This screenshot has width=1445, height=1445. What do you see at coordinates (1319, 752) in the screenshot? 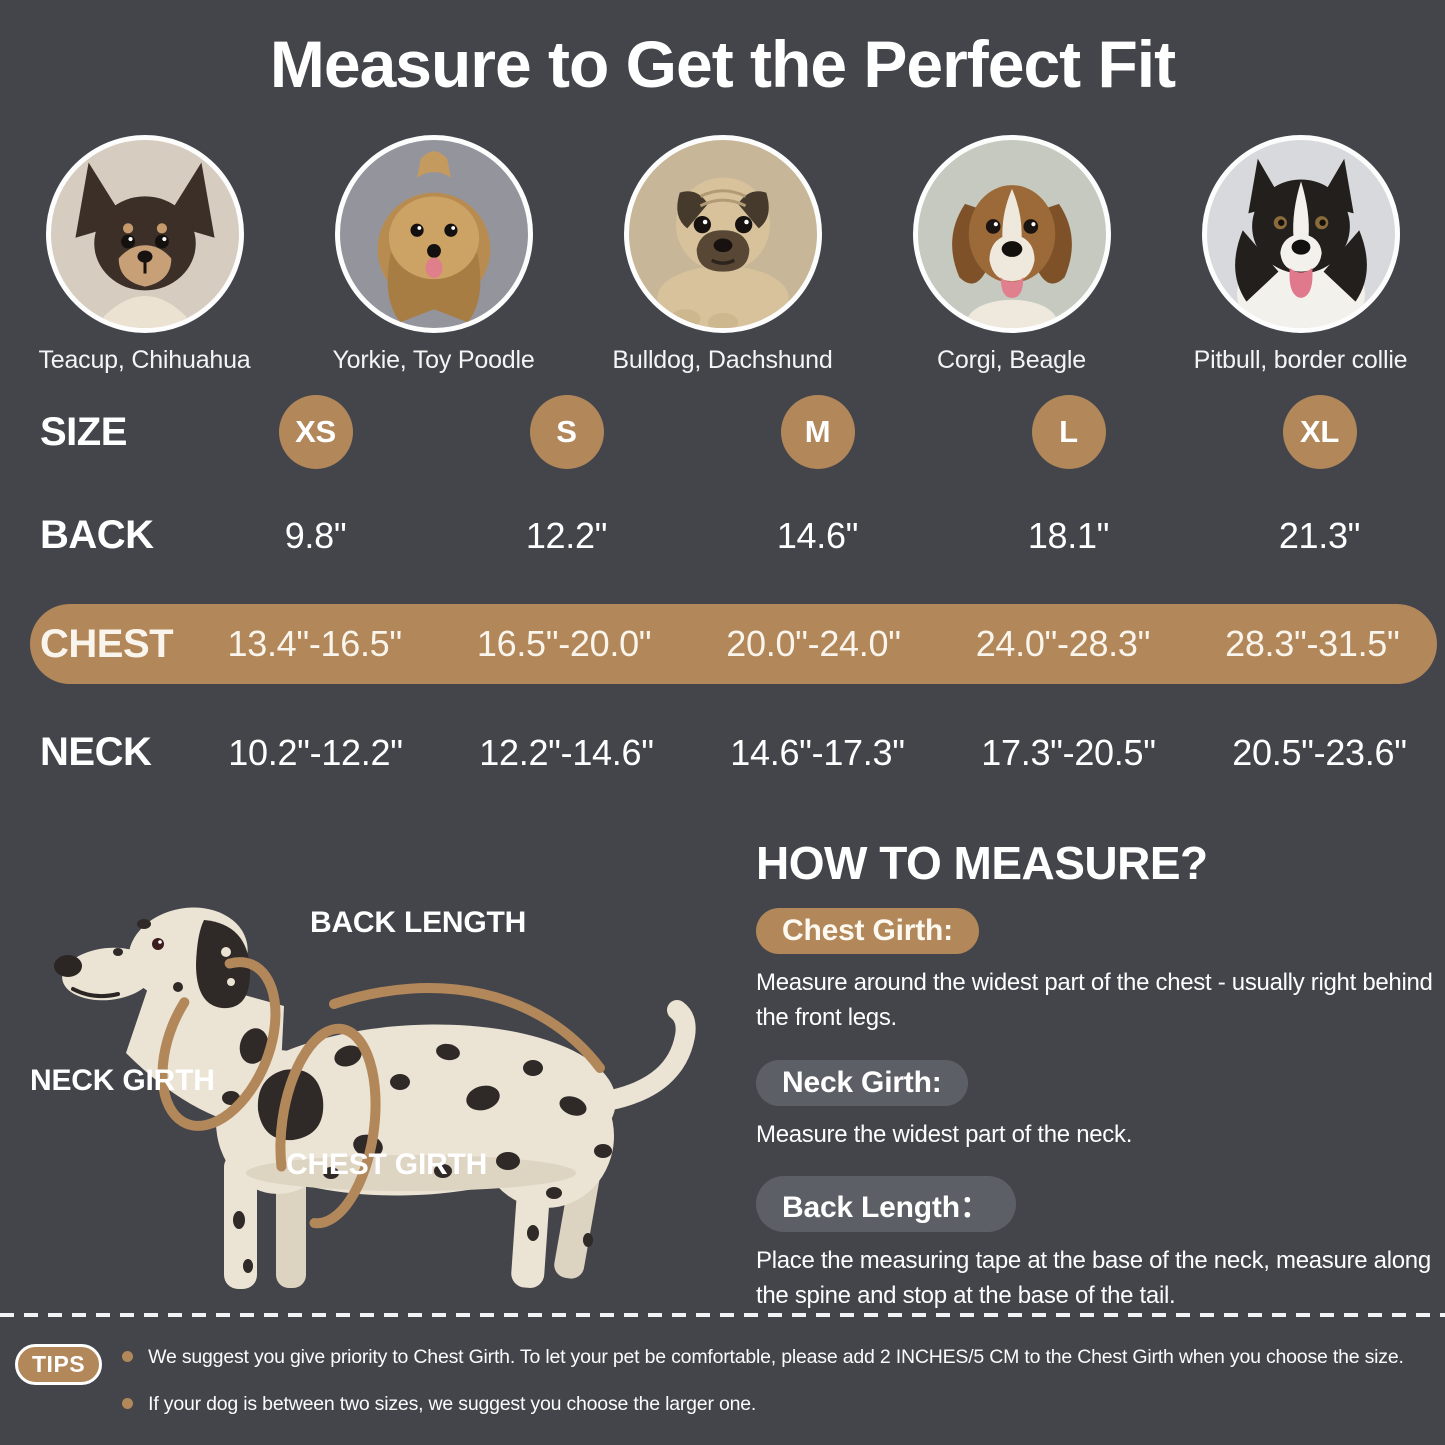
I see `neck-value: 20.5"-23.6"` at bounding box center [1319, 752].